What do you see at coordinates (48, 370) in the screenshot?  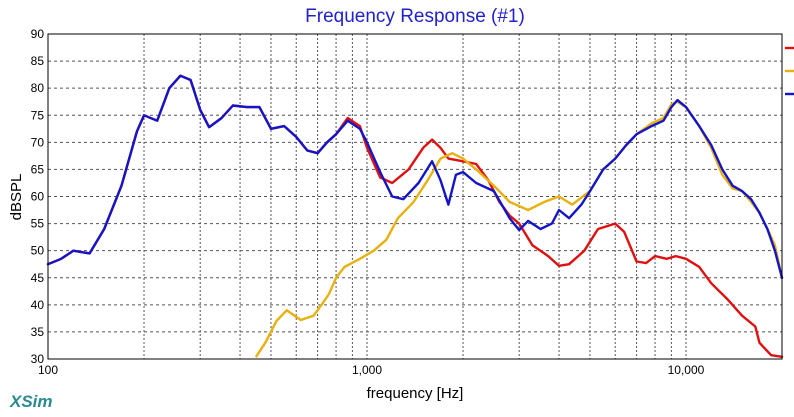 I see `x-tick-label: 100` at bounding box center [48, 370].